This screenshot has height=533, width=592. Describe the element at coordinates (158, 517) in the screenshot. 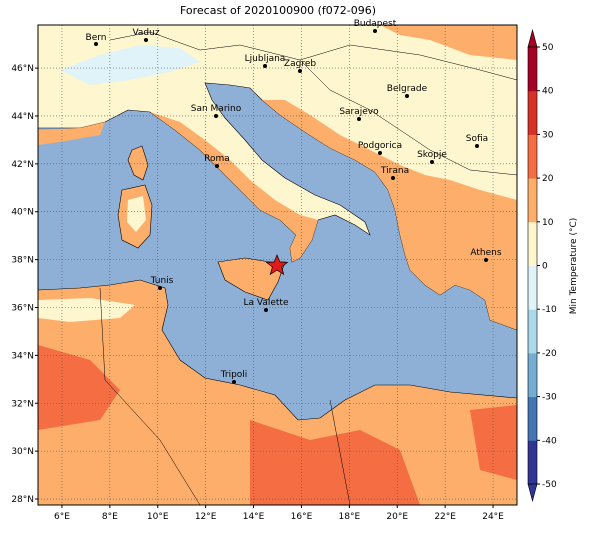

I see `x-tick-label: 10°E` at that location.